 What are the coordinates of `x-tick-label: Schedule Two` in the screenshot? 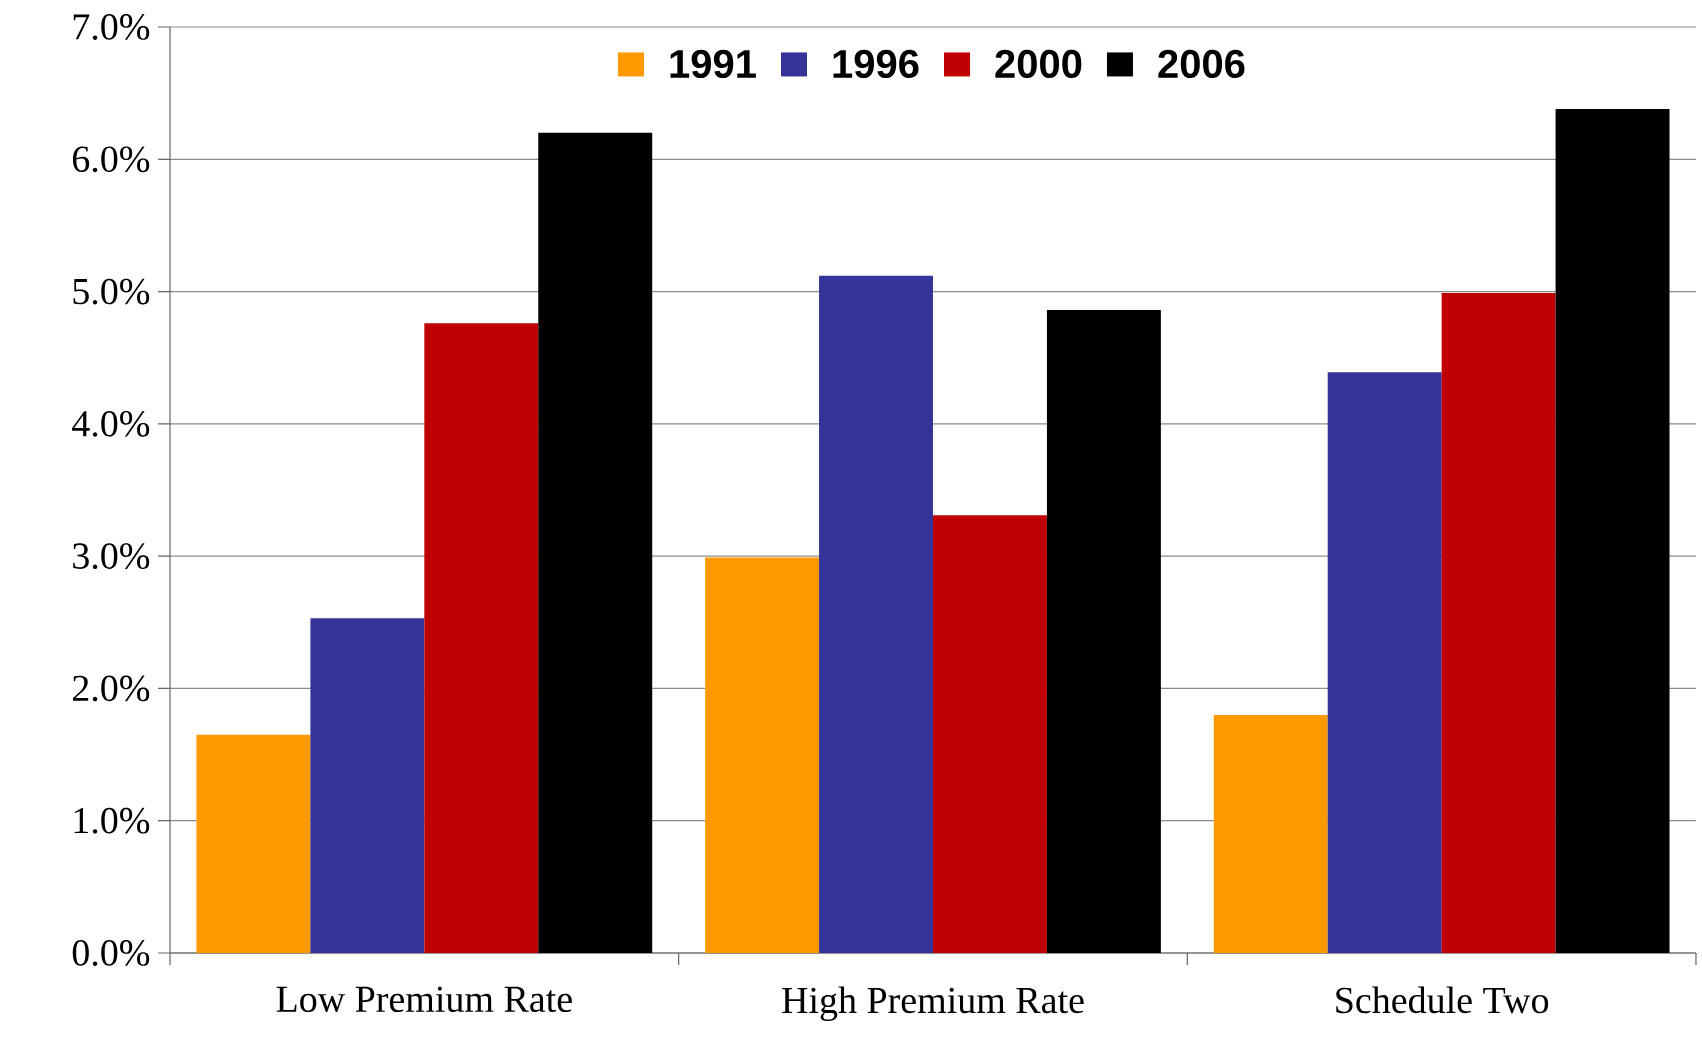 It's located at (1442, 1000).